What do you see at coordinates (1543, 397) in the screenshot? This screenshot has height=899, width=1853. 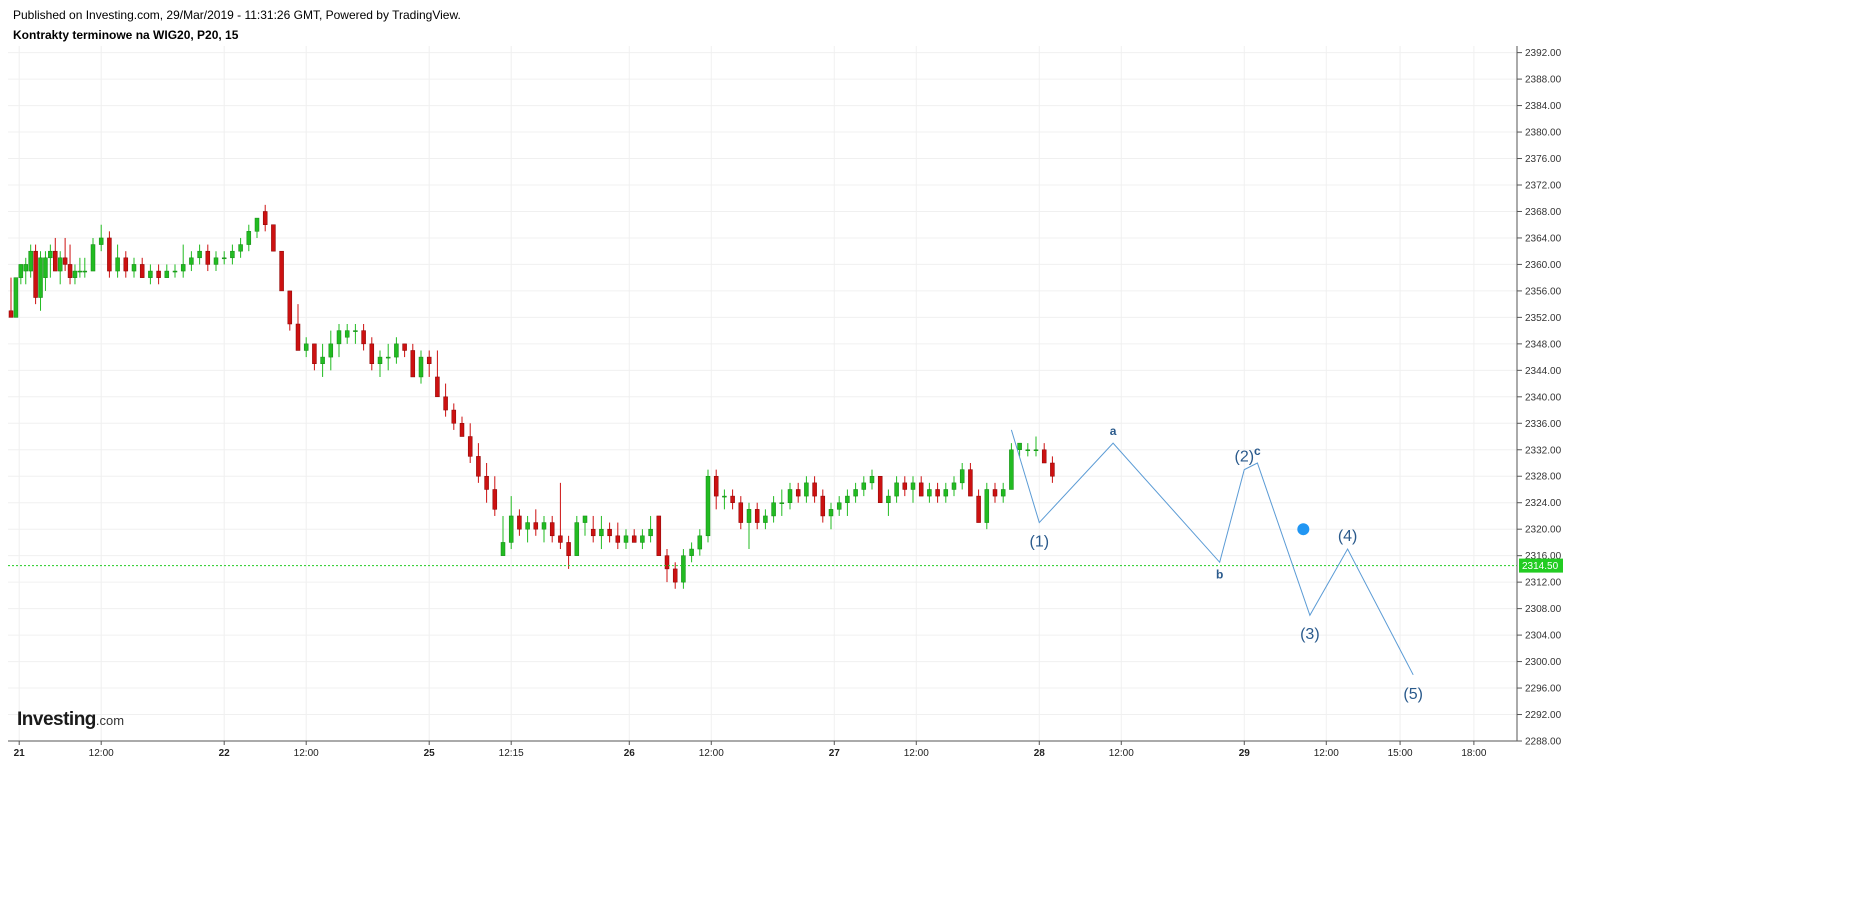 I see `y-tick-label: 2340.00` at bounding box center [1543, 397].